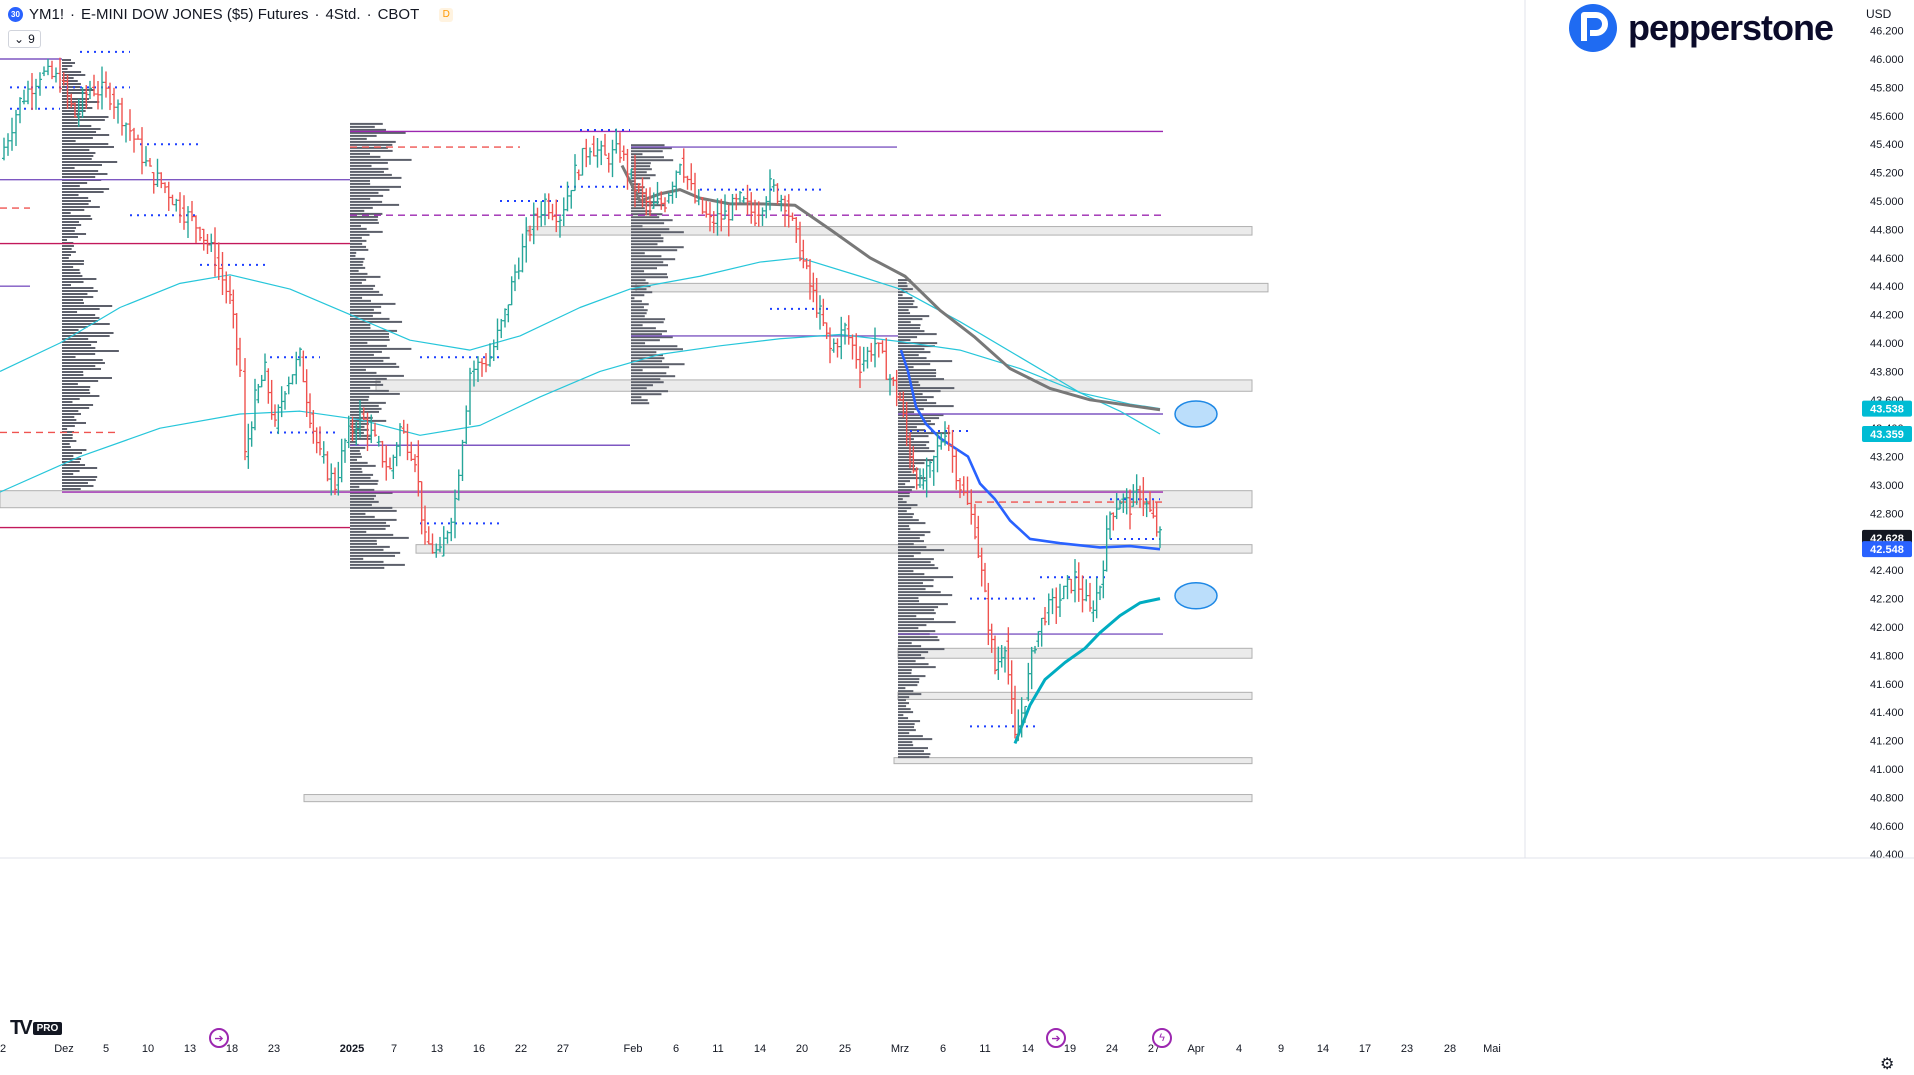  Describe the element at coordinates (1879, 14) in the screenshot. I see `currency-label: USD` at that location.